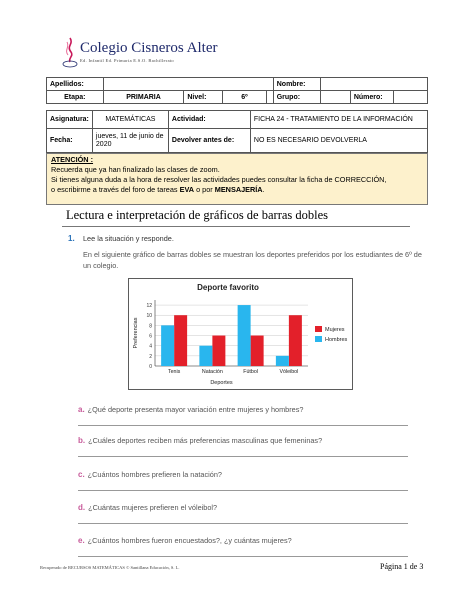 The width and height of the screenshot is (474, 607). I want to click on y-tick-label: 6, so click(150, 337).